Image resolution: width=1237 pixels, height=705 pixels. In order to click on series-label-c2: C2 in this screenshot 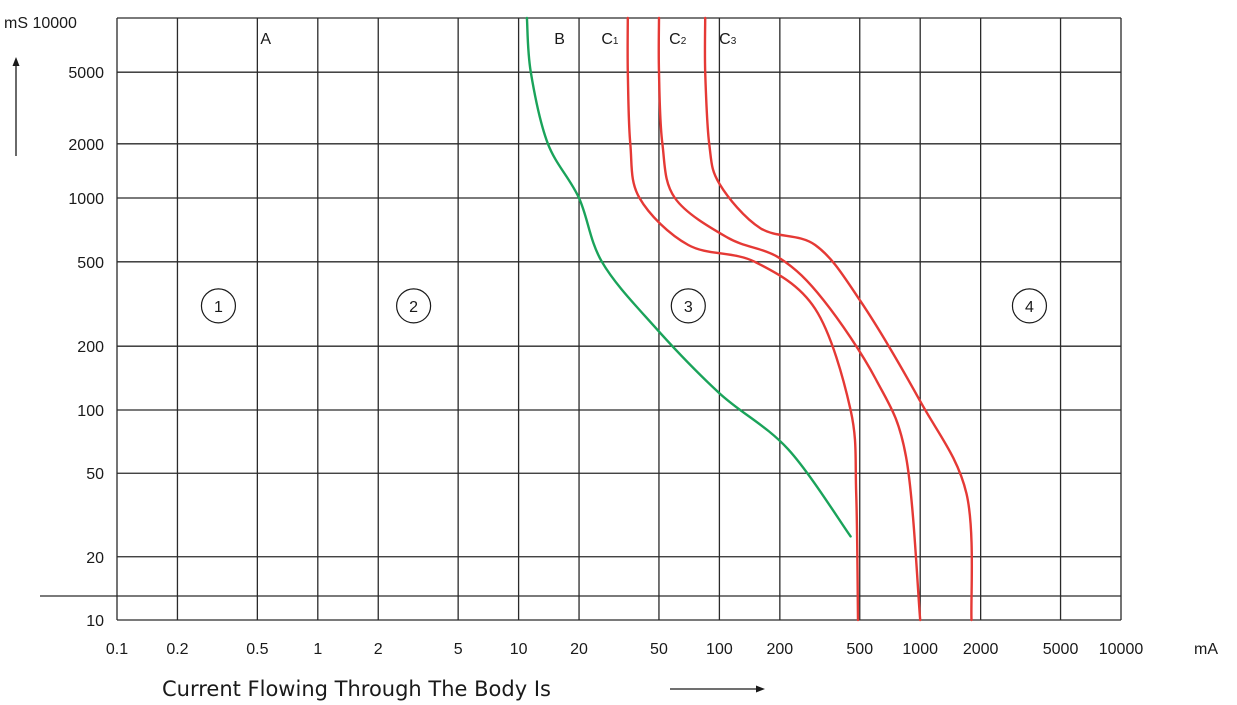, I will do `click(678, 39)`.